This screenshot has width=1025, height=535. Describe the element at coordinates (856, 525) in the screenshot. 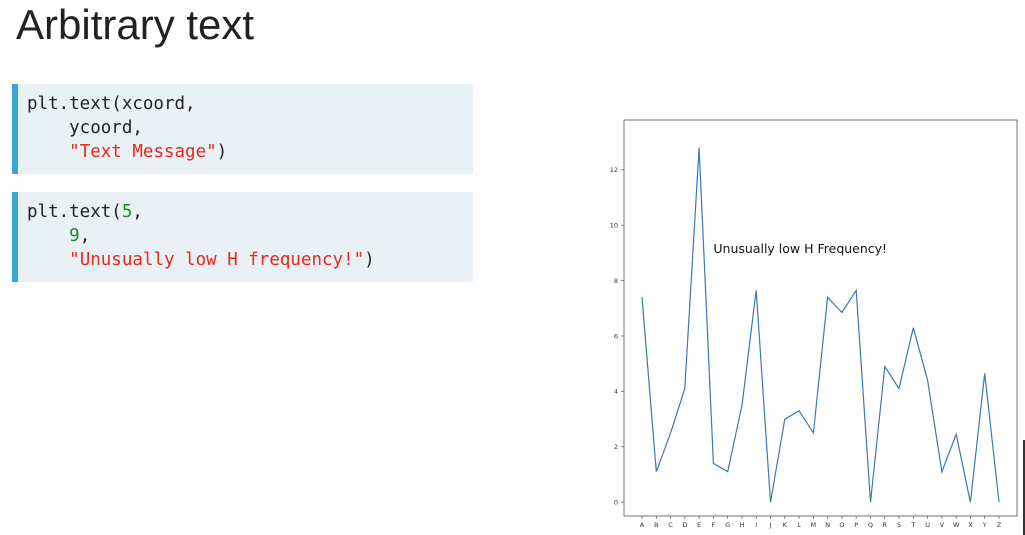

I see `x-tick-label: P` at that location.